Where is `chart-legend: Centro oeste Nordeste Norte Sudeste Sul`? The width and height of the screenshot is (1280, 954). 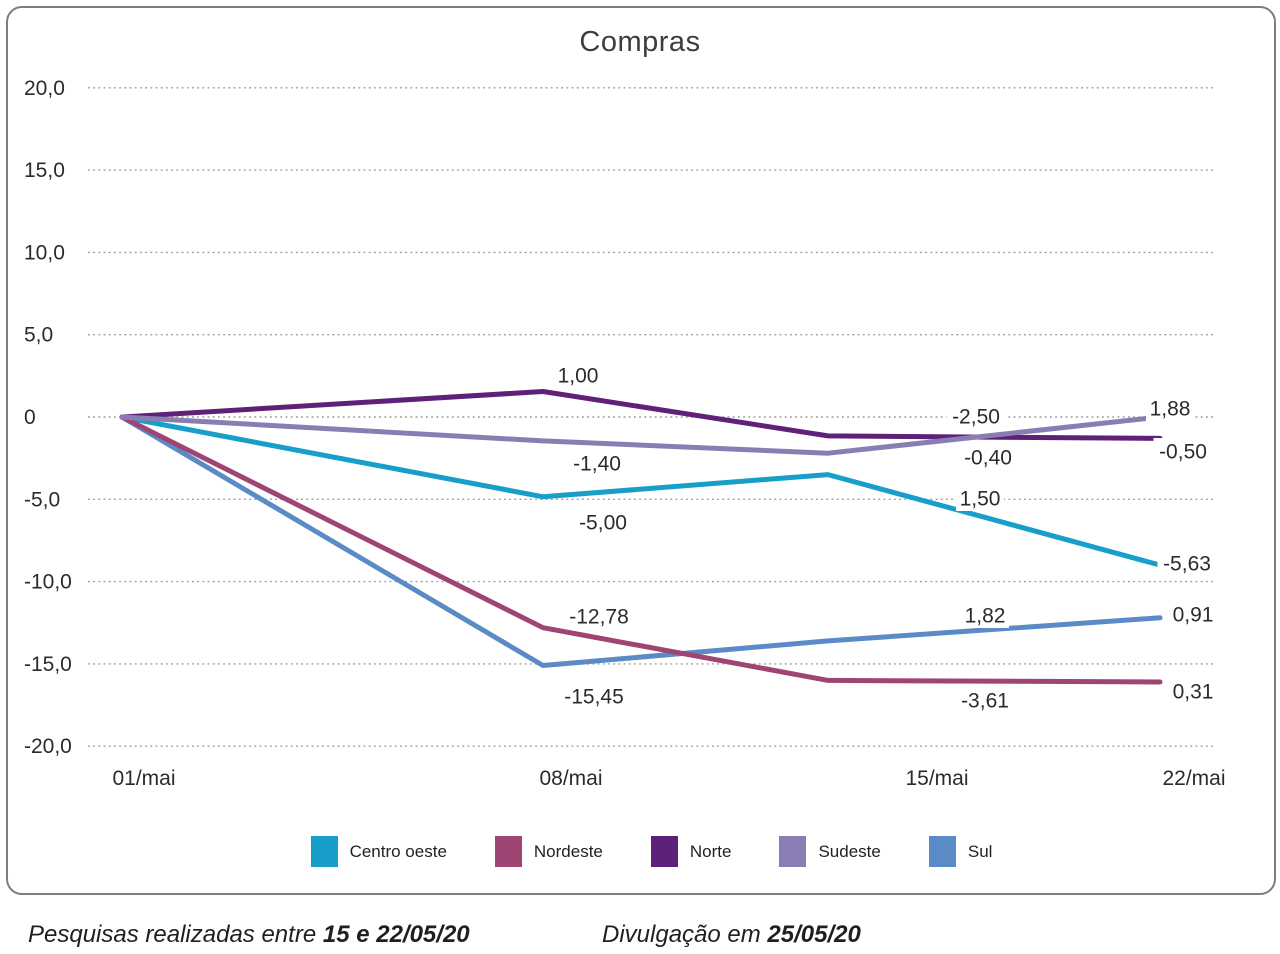
chart-legend: Centro oeste Nordeste Norte Sudeste Sul is located at coordinates (651, 851).